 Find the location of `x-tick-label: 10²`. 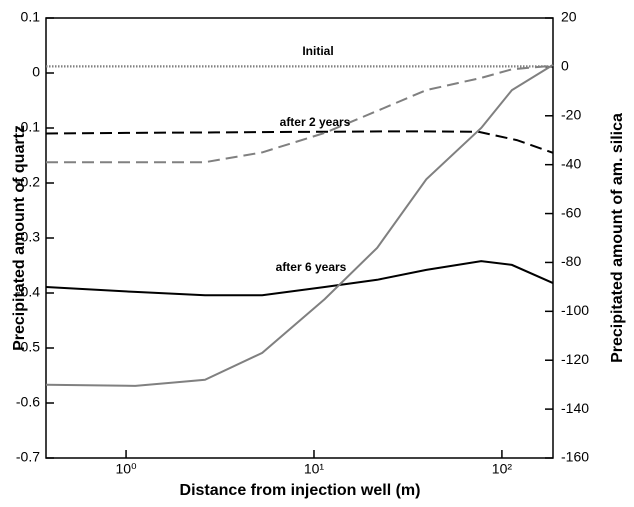

x-tick-label: 10² is located at coordinates (502, 469).